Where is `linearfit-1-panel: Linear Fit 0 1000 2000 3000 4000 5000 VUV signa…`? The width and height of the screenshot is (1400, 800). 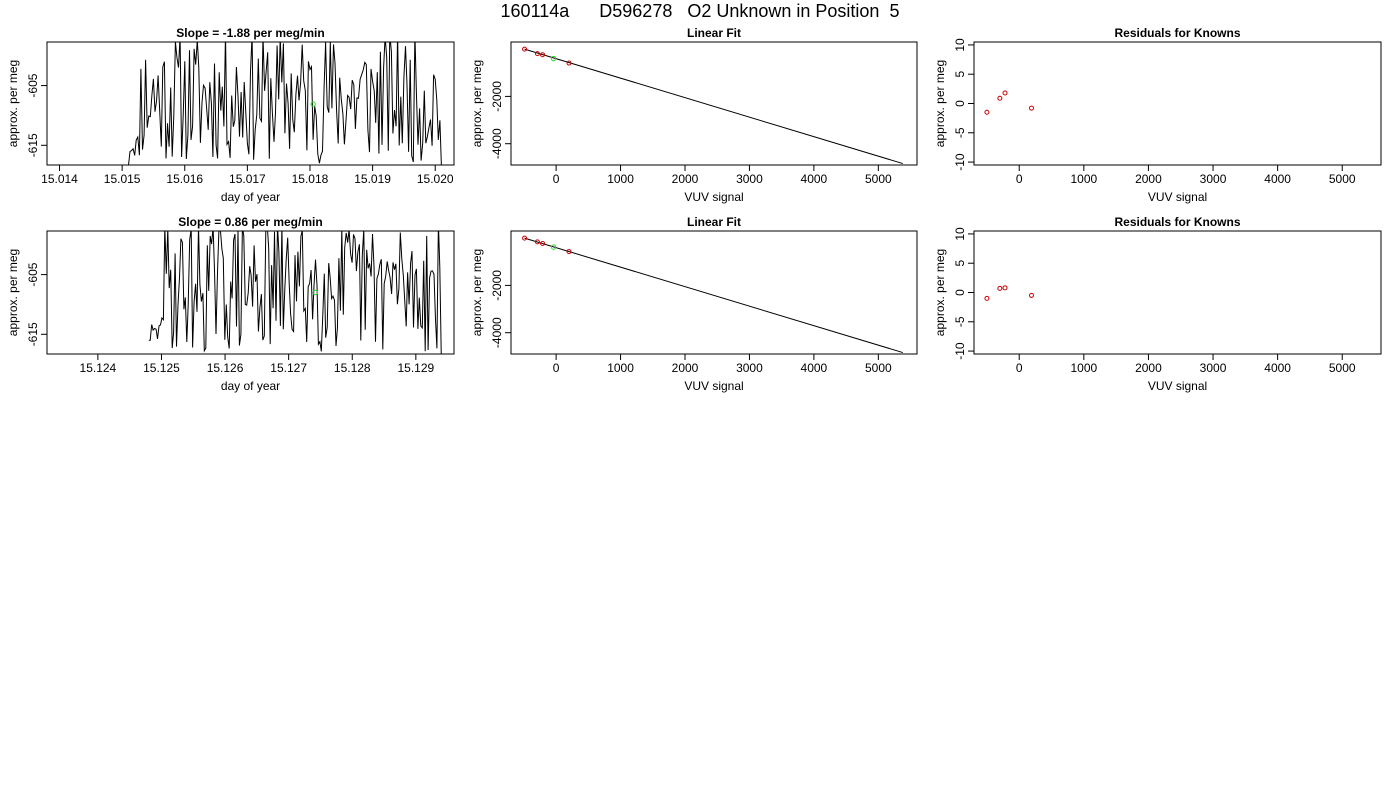
linearfit-1-panel: Linear Fit 0 1000 2000 3000 4000 5000 VUV signa… is located at coordinates (694, 115).